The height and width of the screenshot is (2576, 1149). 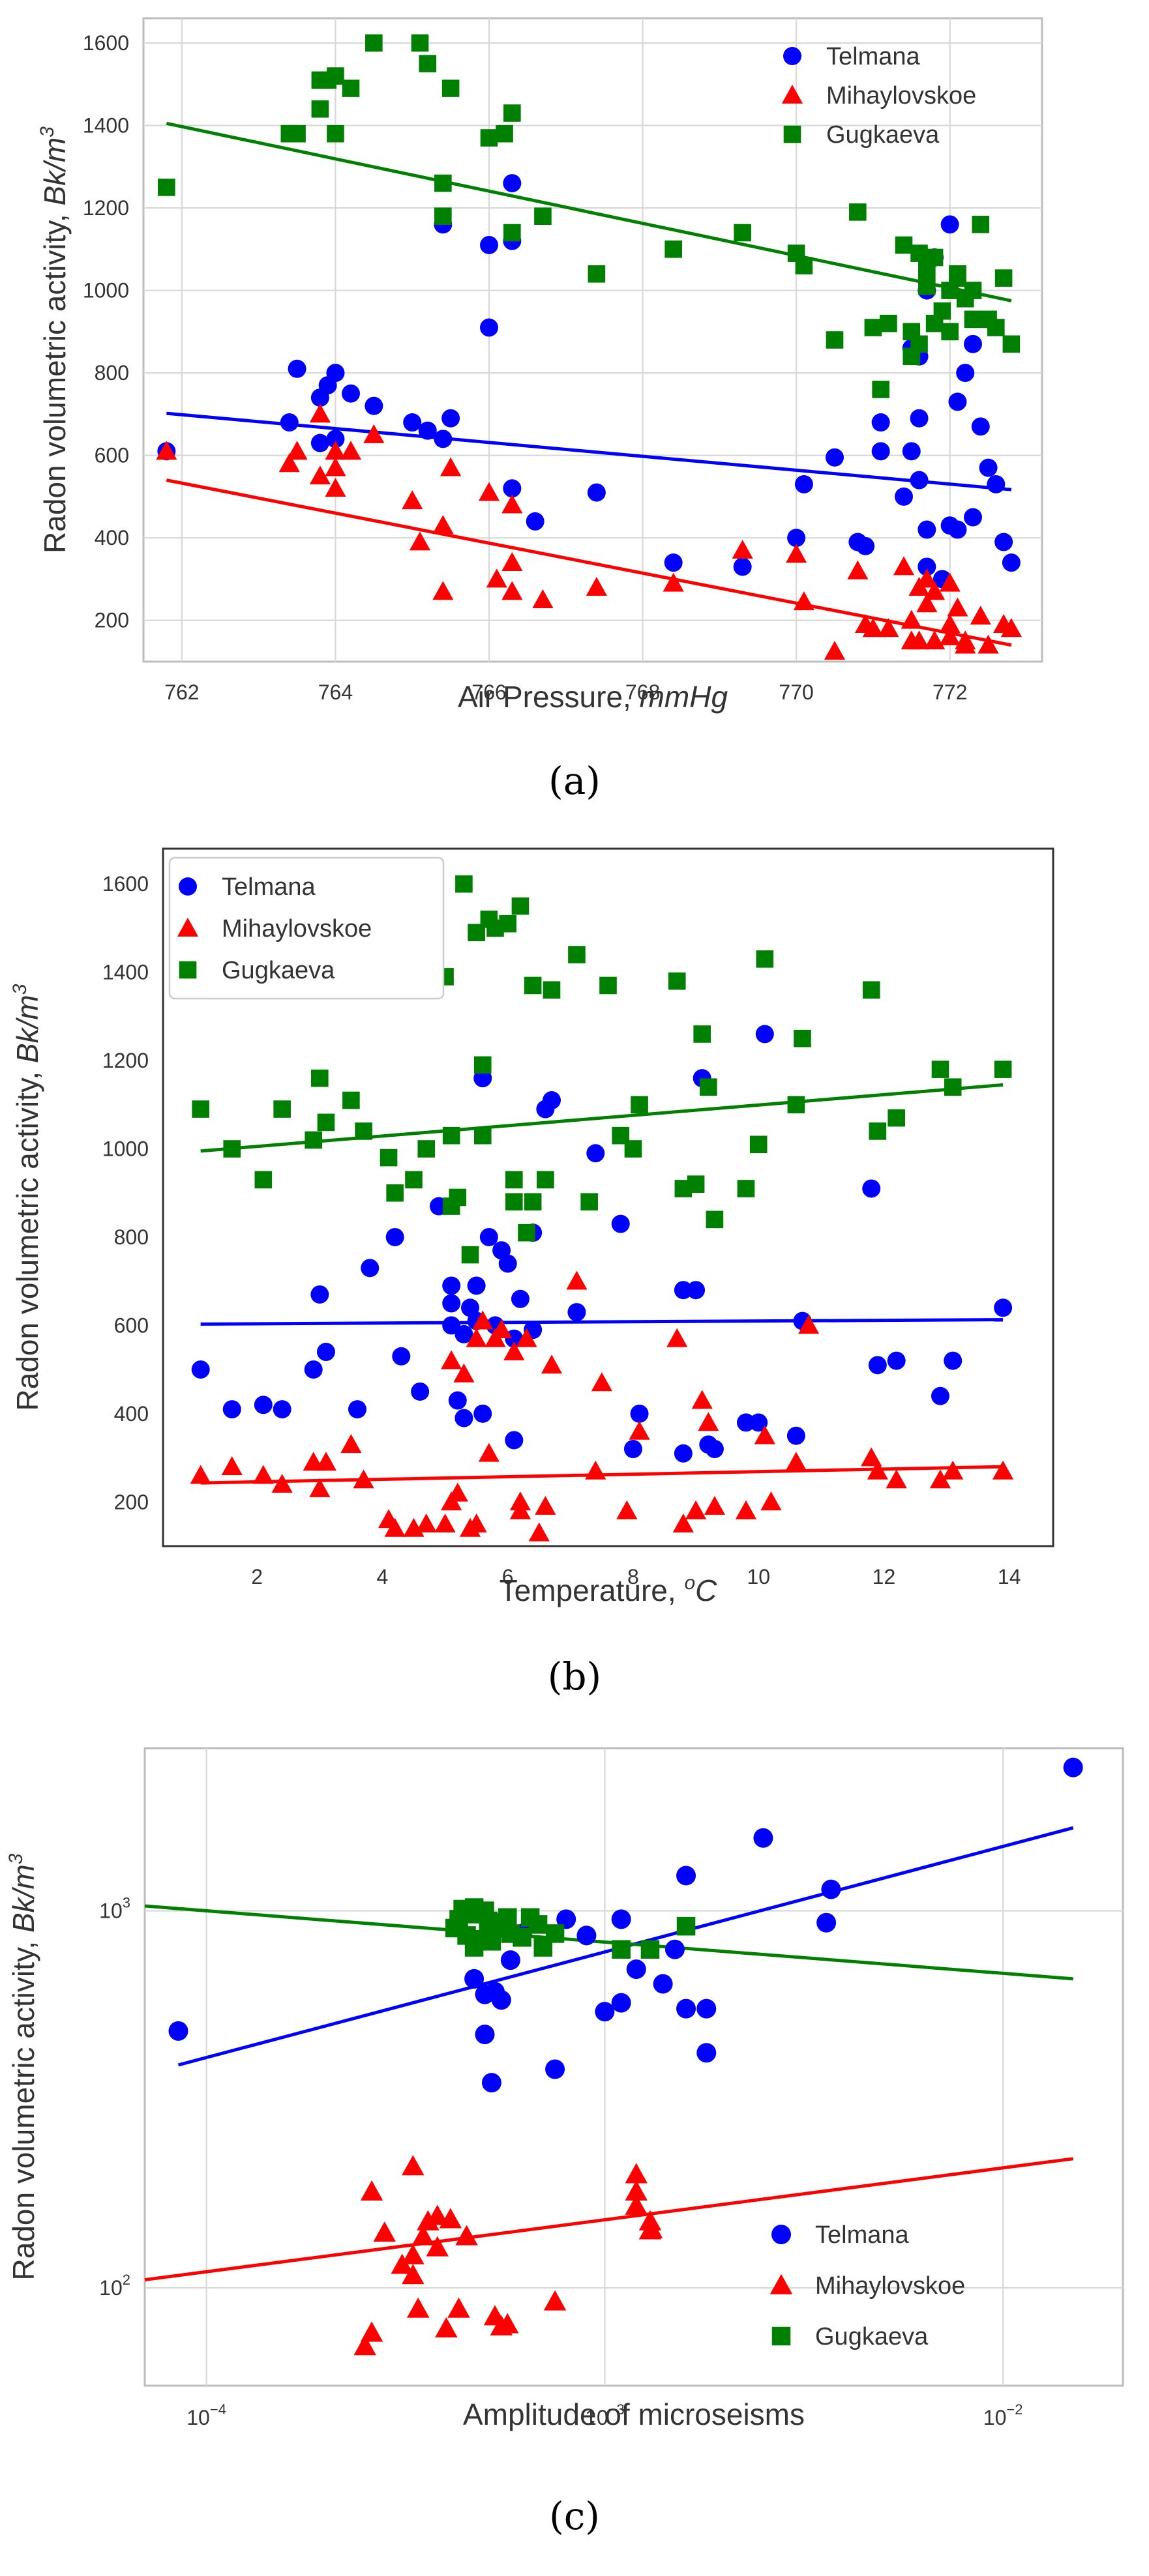 I want to click on trend-line-telmana, so click(x=589, y=451).